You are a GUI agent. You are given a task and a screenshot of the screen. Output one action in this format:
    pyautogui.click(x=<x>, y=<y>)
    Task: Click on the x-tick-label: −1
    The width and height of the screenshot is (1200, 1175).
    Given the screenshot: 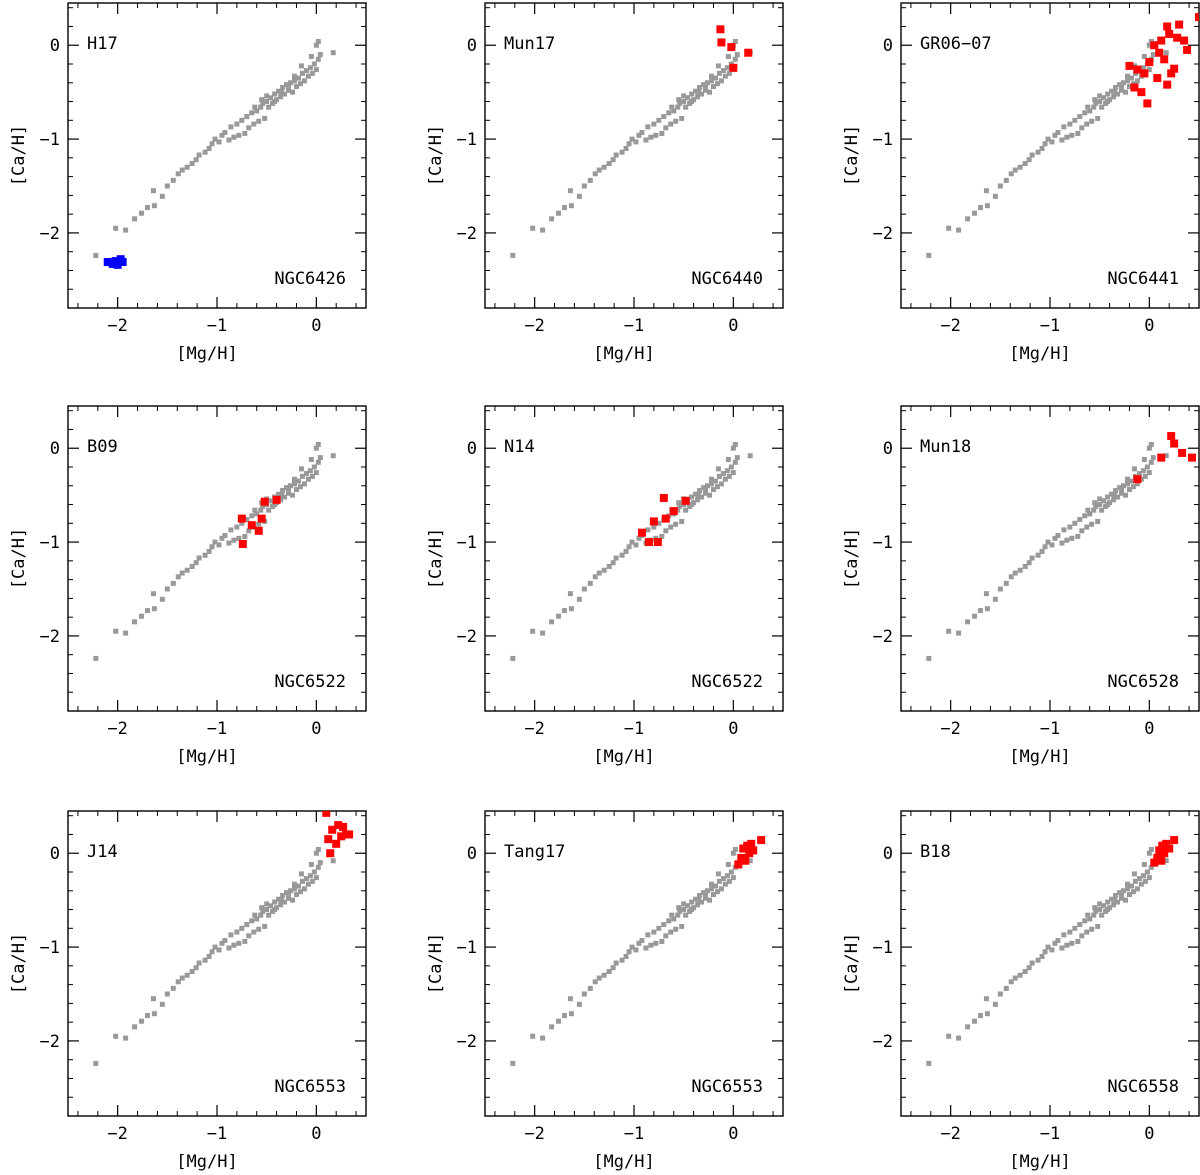 What is the action you would take?
    pyautogui.click(x=634, y=1134)
    